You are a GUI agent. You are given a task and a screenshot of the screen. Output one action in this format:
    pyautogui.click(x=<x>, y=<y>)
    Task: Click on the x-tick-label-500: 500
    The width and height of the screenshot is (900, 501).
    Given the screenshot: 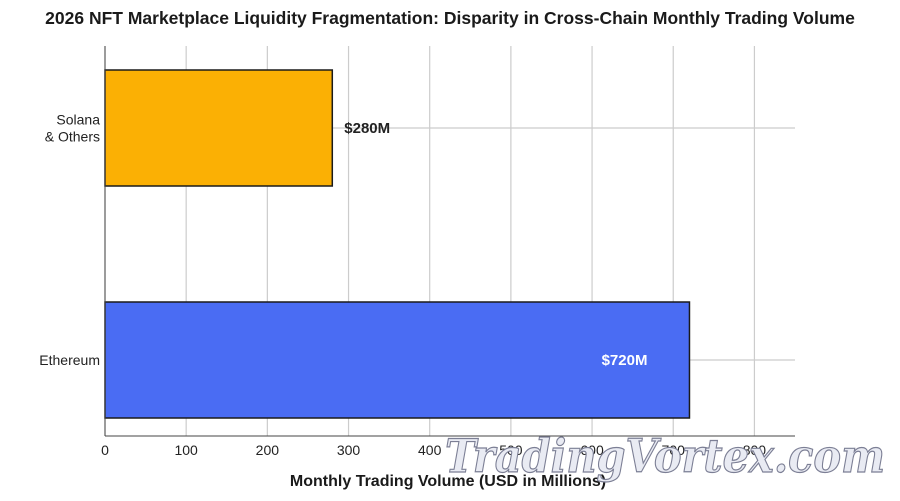 What is the action you would take?
    pyautogui.click(x=511, y=450)
    